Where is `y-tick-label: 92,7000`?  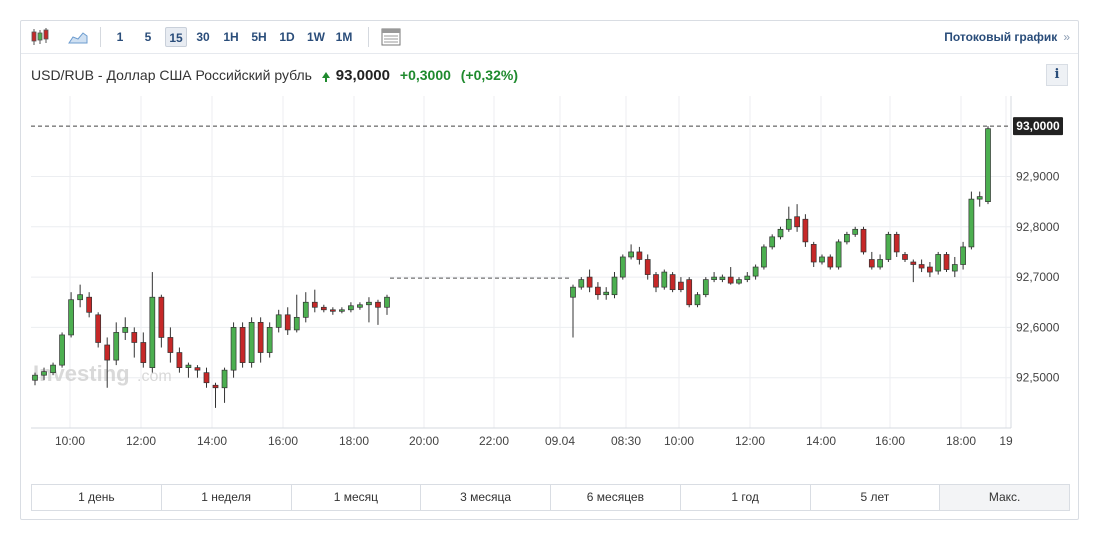
y-tick-label: 92,7000 is located at coordinates (1038, 277).